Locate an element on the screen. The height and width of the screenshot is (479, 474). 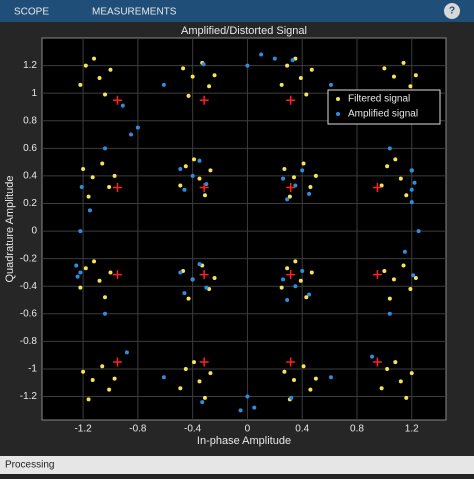
tab: MEASUREMENTS is located at coordinates (134, 12).